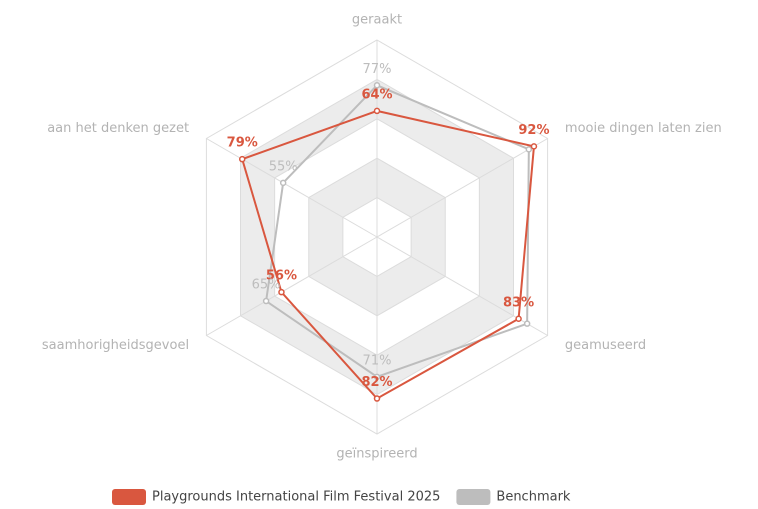  What do you see at coordinates (283, 166) in the screenshot?
I see `value-label: 55%` at bounding box center [283, 166].